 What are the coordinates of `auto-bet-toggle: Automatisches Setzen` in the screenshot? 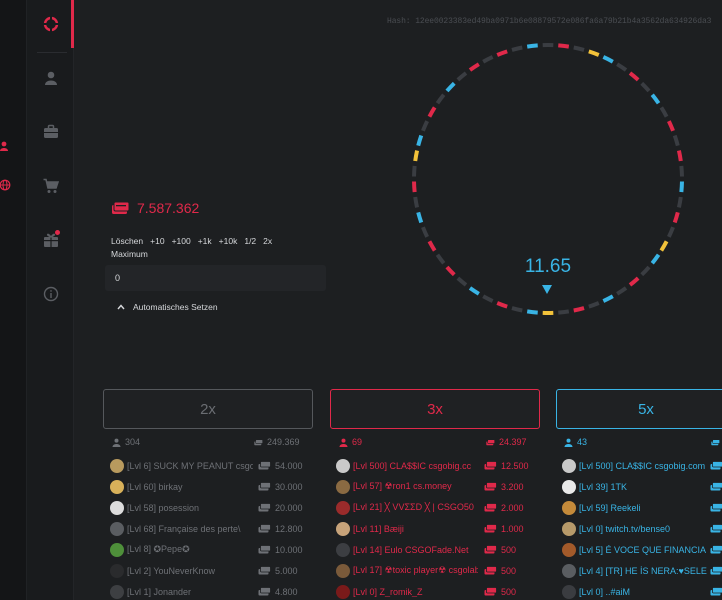 It's located at (167, 307).